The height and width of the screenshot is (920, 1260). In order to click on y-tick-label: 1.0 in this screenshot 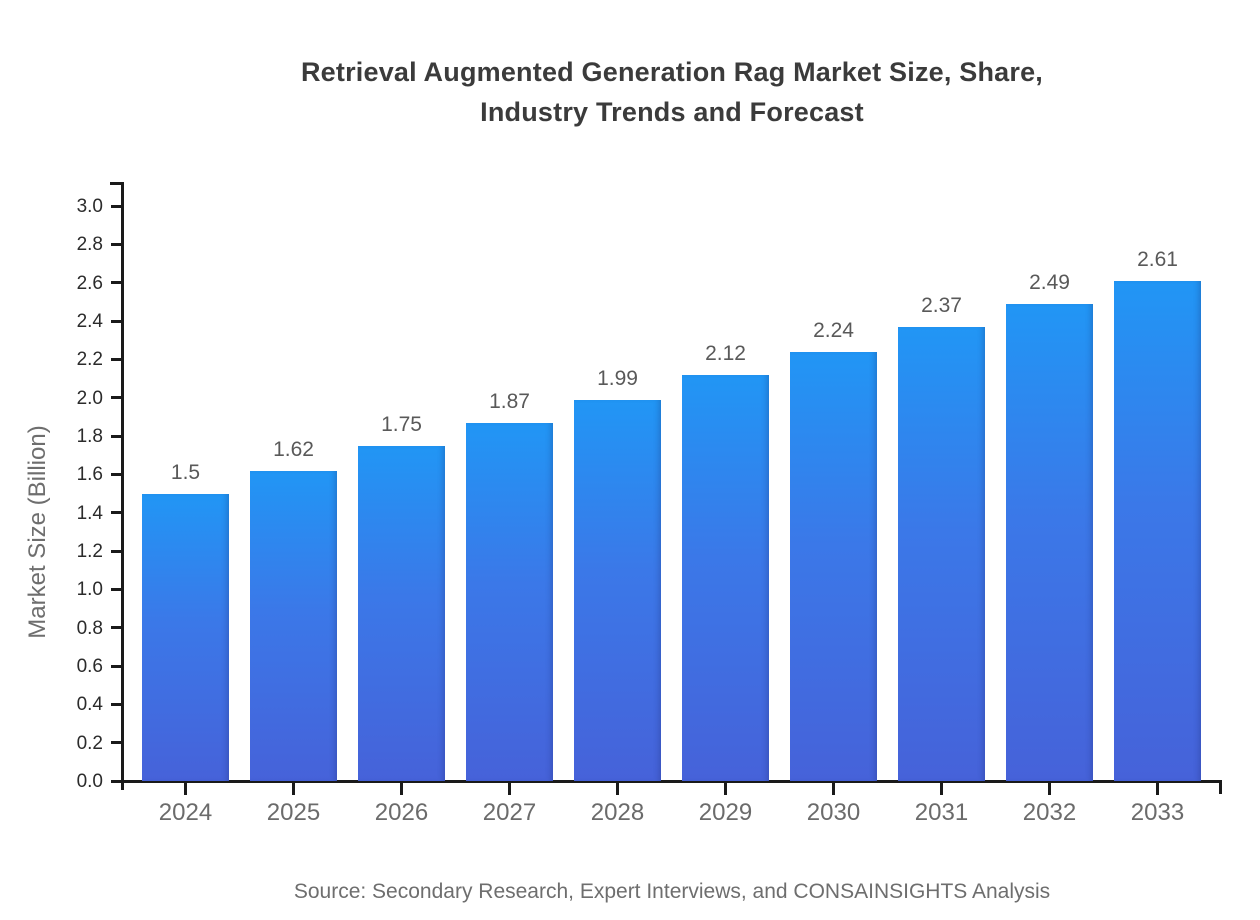, I will do `click(89, 590)`.